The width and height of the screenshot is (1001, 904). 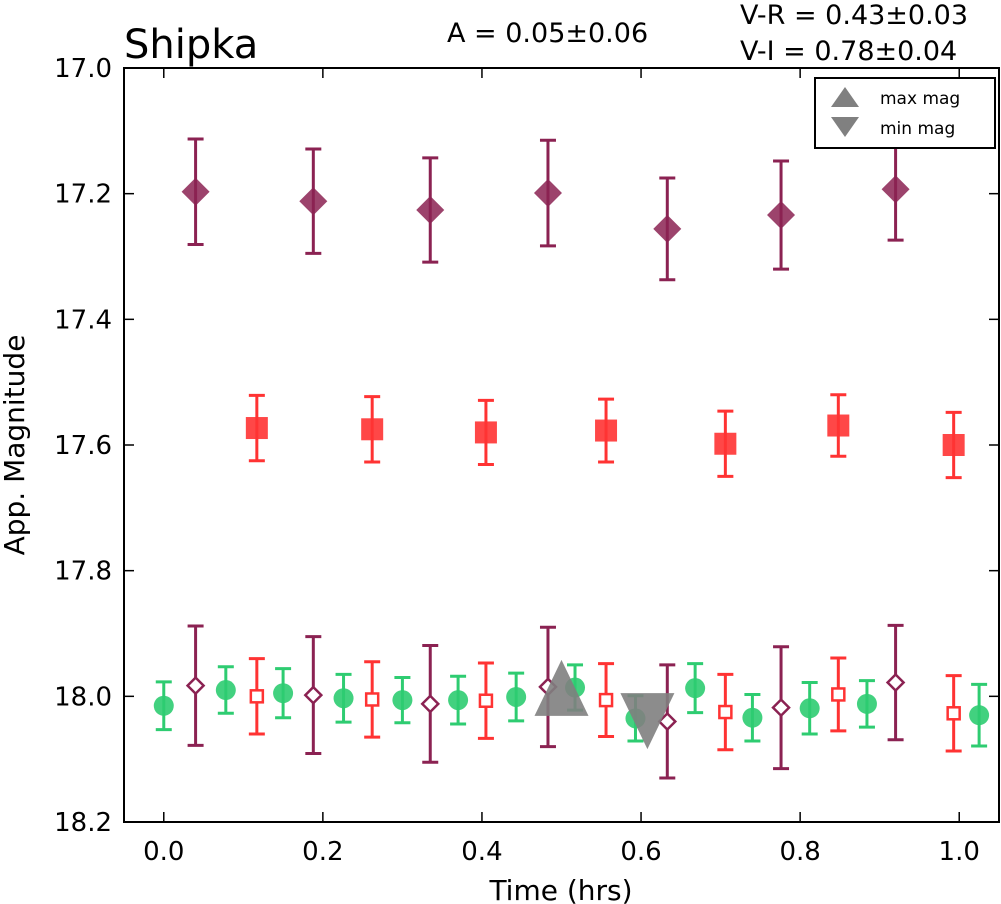 I want to click on x-tick-label: 1.0, so click(x=959, y=852).